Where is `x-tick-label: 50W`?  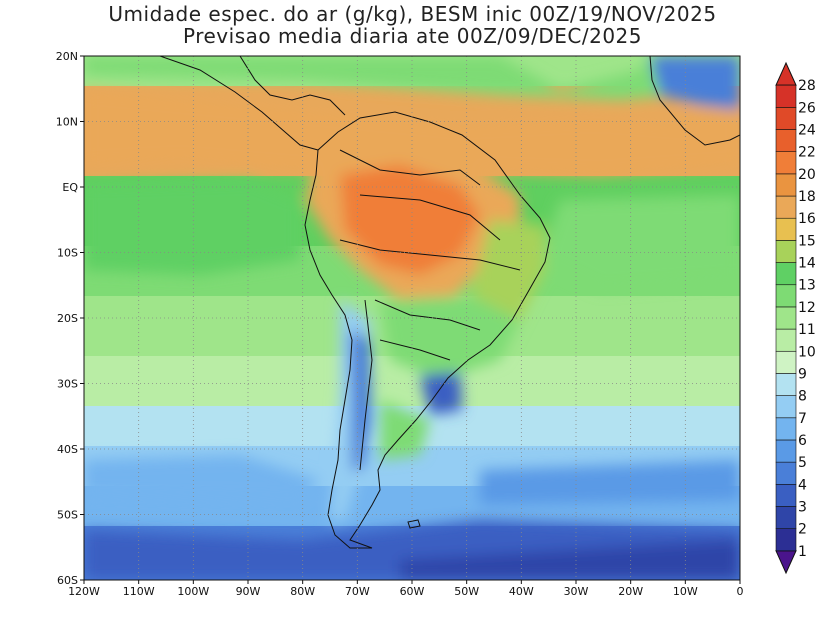
x-tick-label: 50W is located at coordinates (466, 591).